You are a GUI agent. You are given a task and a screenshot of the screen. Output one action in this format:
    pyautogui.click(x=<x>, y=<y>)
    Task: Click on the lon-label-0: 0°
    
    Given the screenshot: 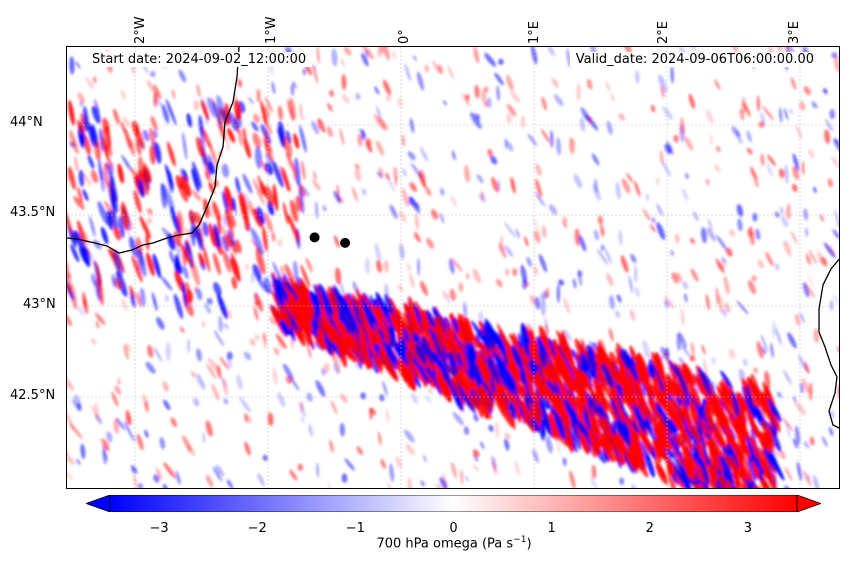 What is the action you would take?
    pyautogui.click(x=404, y=36)
    